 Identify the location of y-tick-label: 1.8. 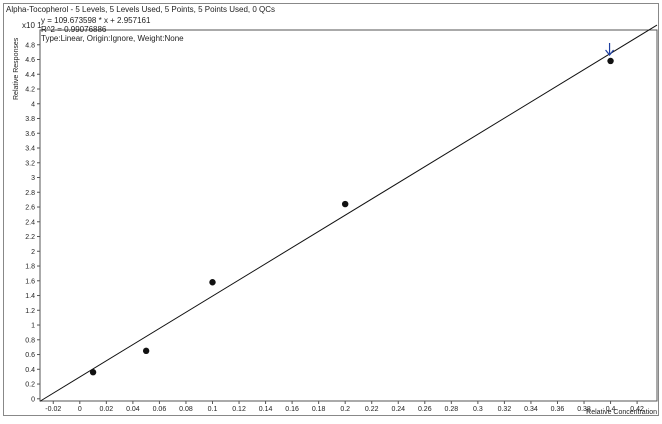
(30, 267).